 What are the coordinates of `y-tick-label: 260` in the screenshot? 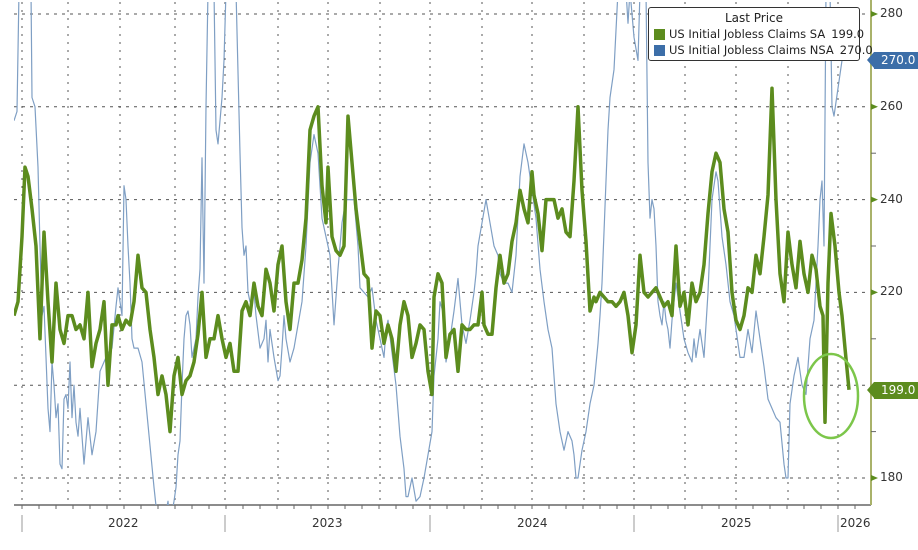 It's located at (891, 105).